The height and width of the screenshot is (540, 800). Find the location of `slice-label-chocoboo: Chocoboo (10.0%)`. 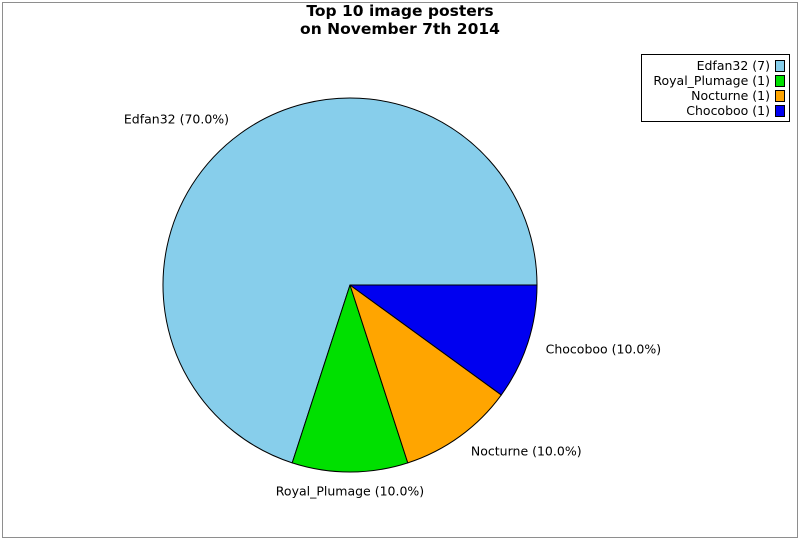

slice-label-chocoboo: Chocoboo (10.0%) is located at coordinates (603, 349).